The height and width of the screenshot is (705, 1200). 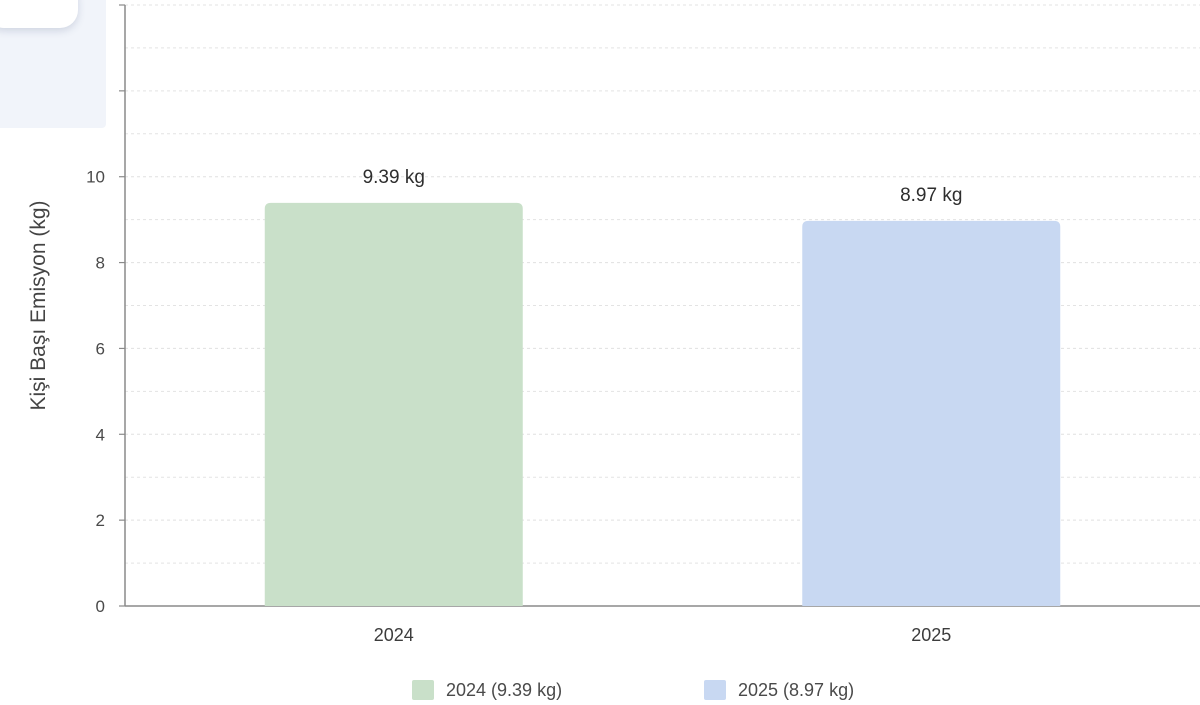 What do you see at coordinates (100, 263) in the screenshot?
I see `y-tick-label: 8` at bounding box center [100, 263].